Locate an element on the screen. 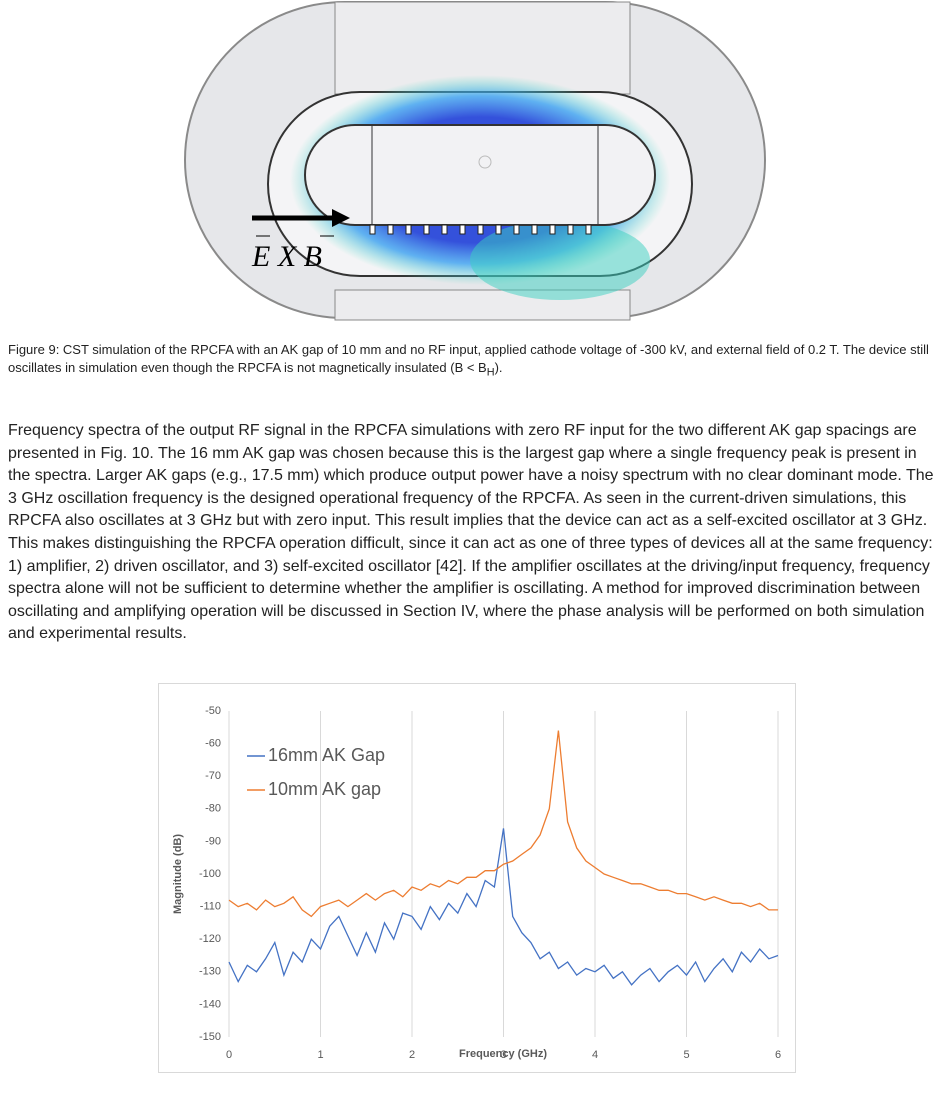 This screenshot has height=1118, width=946. x-tick-label: 6 is located at coordinates (778, 1055).